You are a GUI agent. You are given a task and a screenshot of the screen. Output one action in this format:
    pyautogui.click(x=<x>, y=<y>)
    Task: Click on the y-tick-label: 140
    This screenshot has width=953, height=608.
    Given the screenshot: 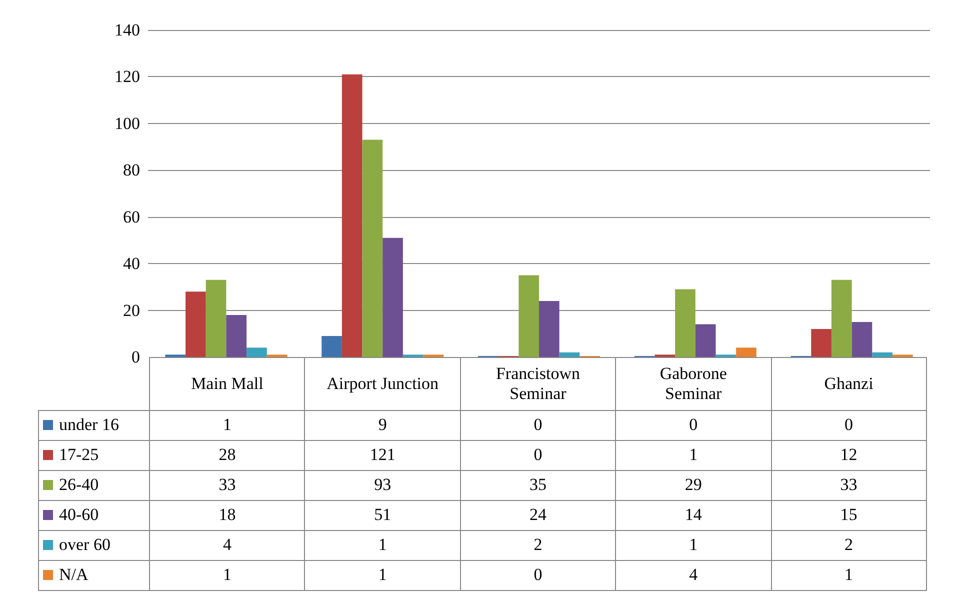 What is the action you would take?
    pyautogui.click(x=127, y=30)
    